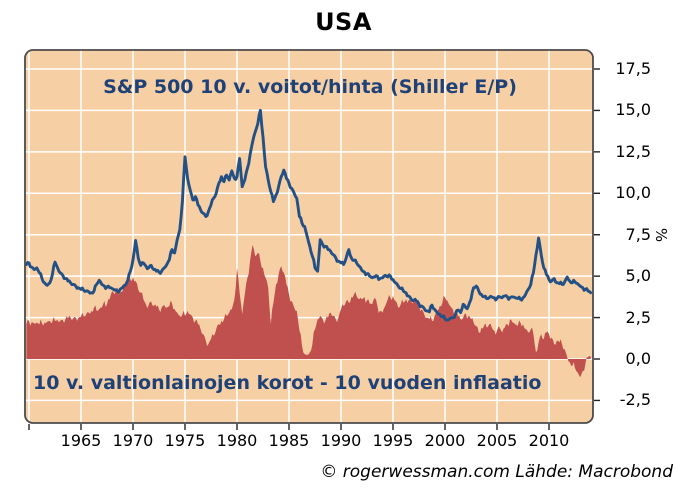  I want to click on source-credit: © rogerwessman.com Lähde: Macrobond, so click(496, 472).